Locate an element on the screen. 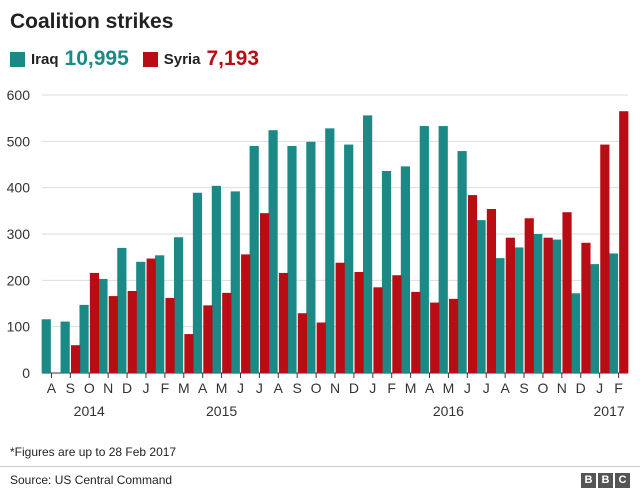 The width and height of the screenshot is (640, 495). y-tick-label: 600 is located at coordinates (19, 95).